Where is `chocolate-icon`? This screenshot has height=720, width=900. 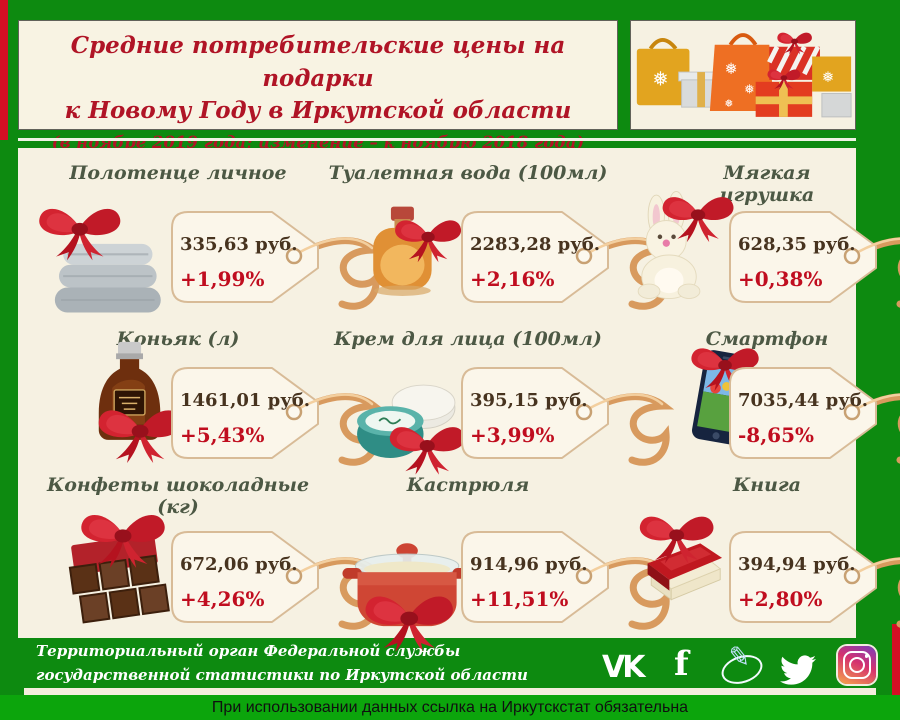
chocolate-icon is located at coordinates (119, 569).